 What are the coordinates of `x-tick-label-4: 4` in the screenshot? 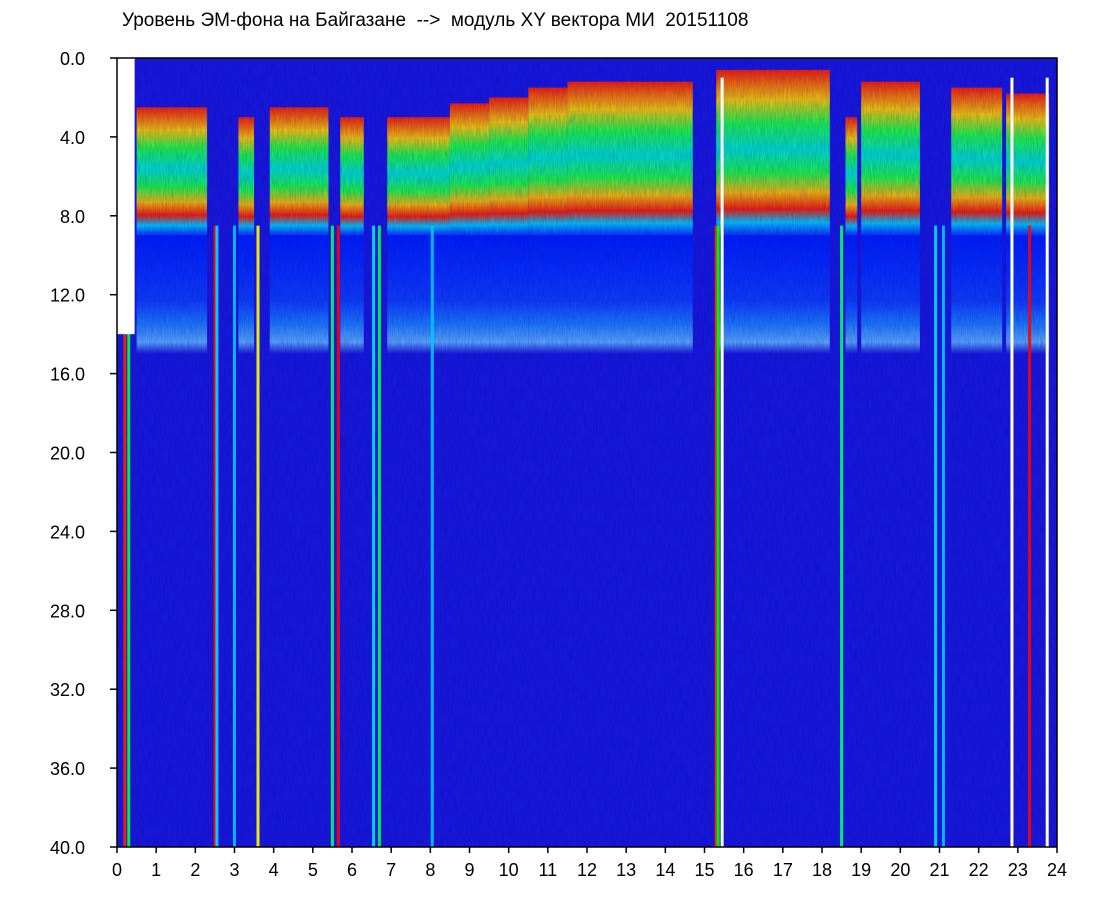 It's located at (274, 870).